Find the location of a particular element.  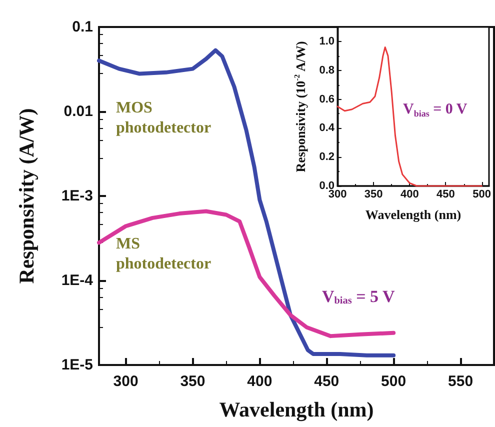

series-label: MS photodetector is located at coordinates (164, 254).